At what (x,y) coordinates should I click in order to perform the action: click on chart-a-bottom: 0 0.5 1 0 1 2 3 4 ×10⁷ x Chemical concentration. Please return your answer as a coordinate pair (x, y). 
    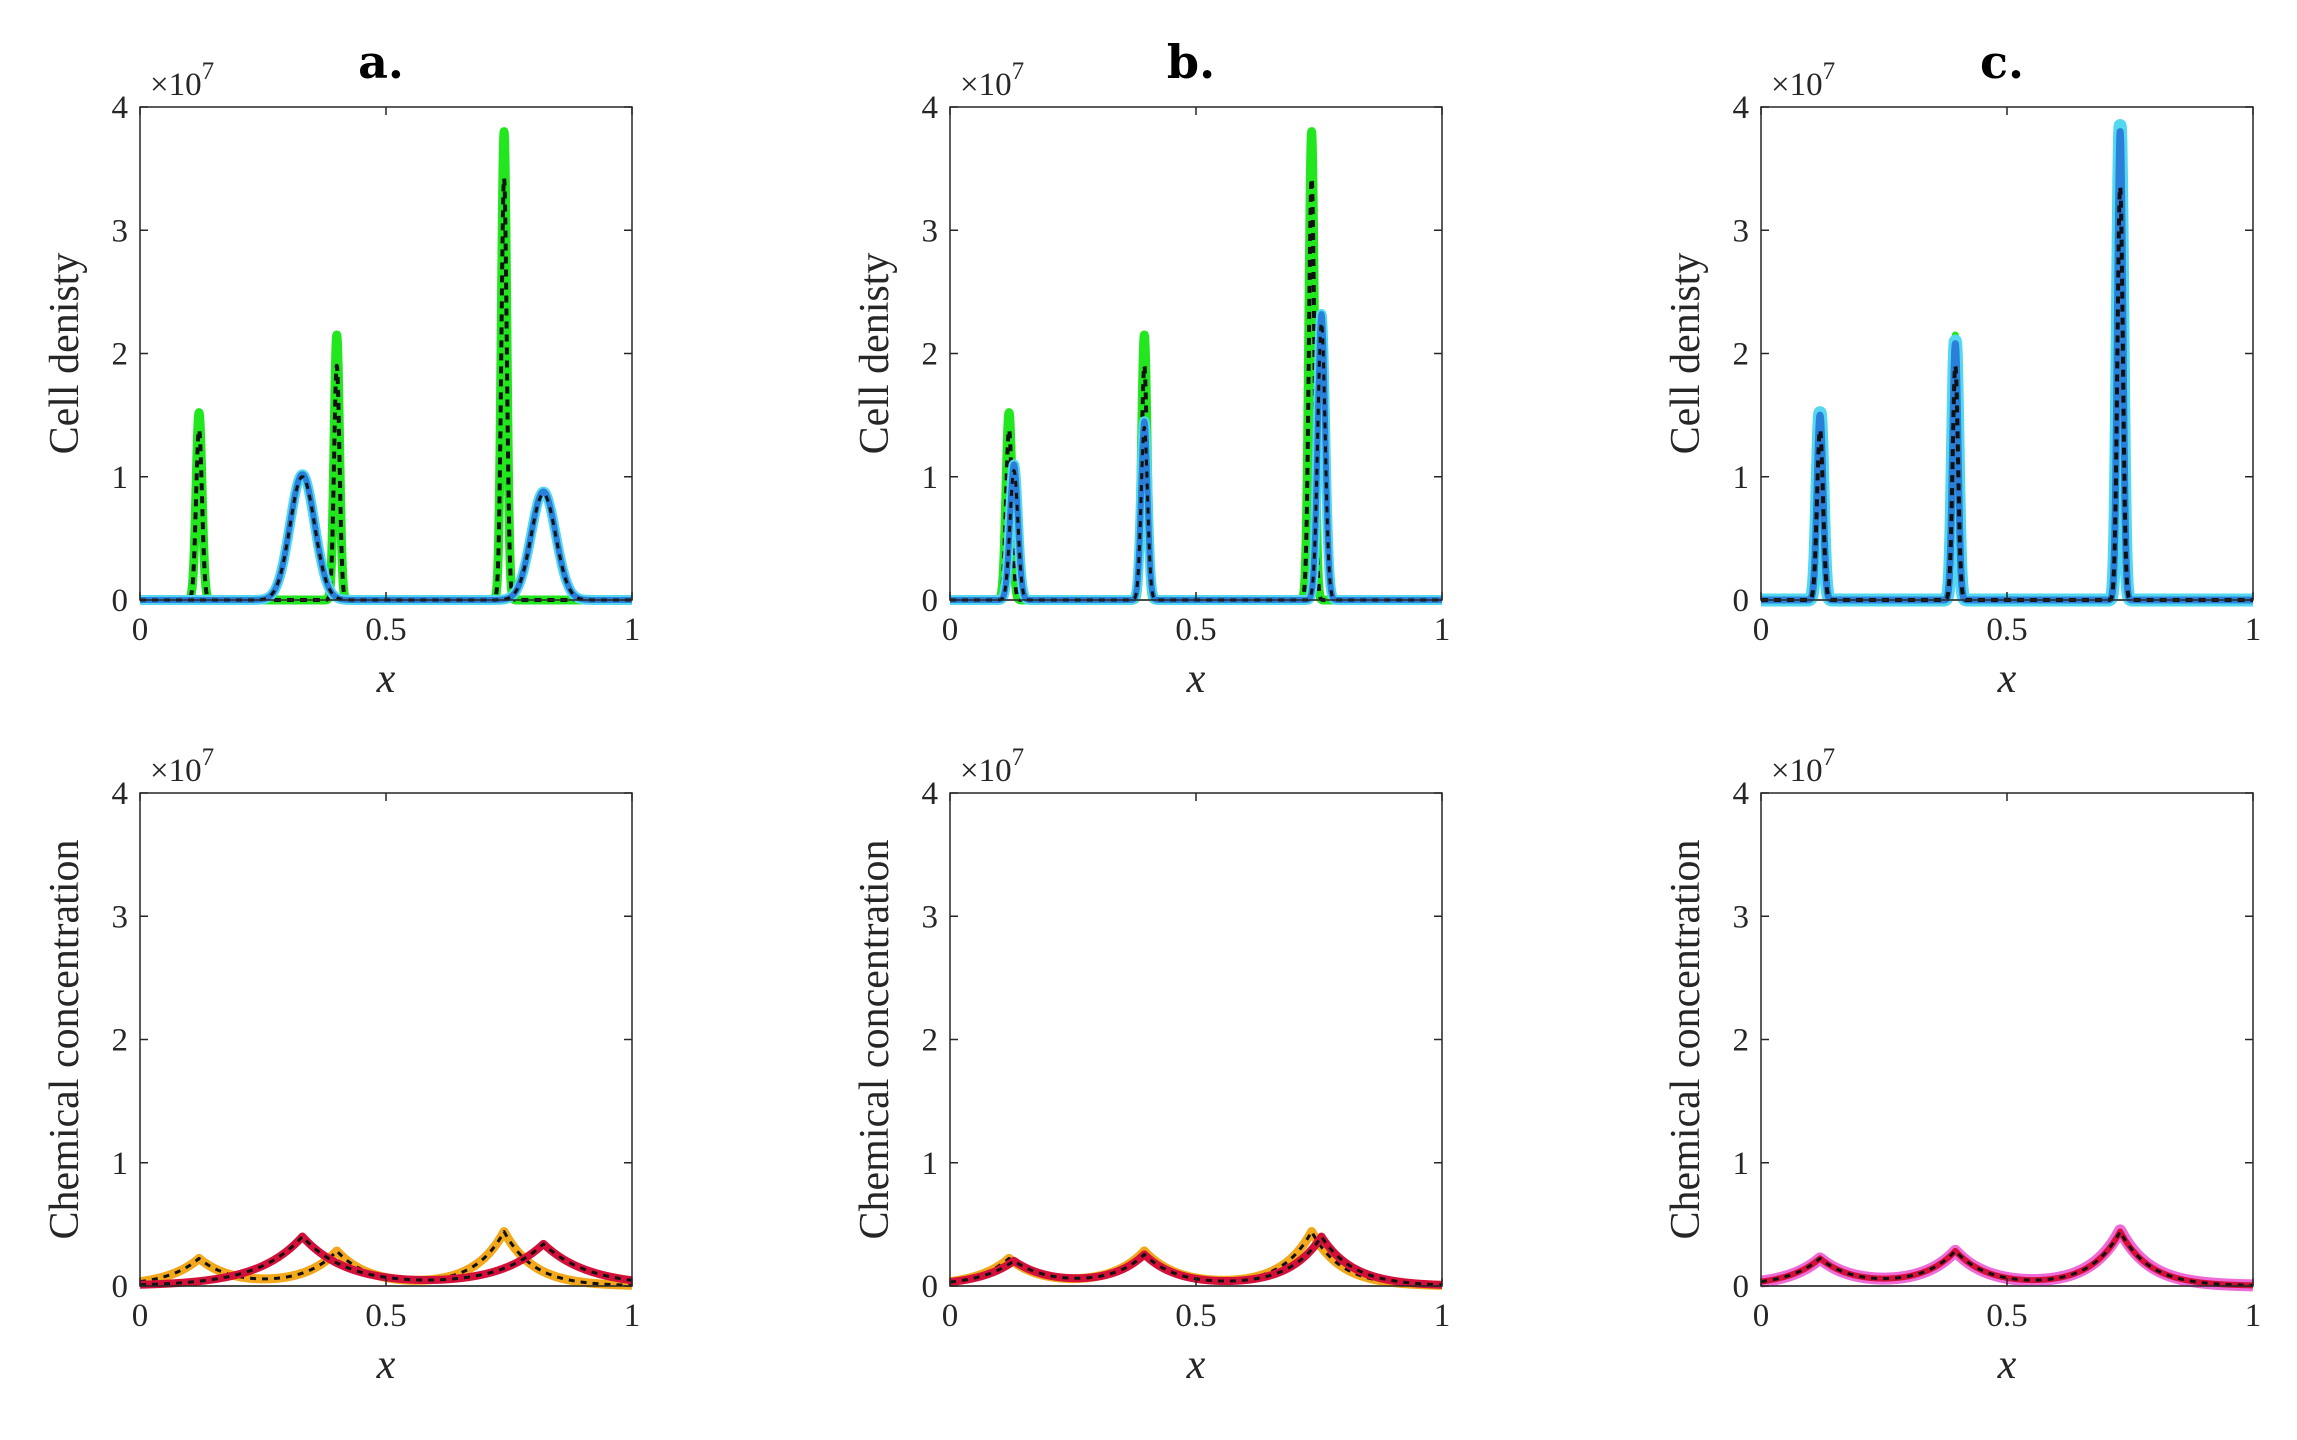
    Looking at the image, I should click on (341, 1066).